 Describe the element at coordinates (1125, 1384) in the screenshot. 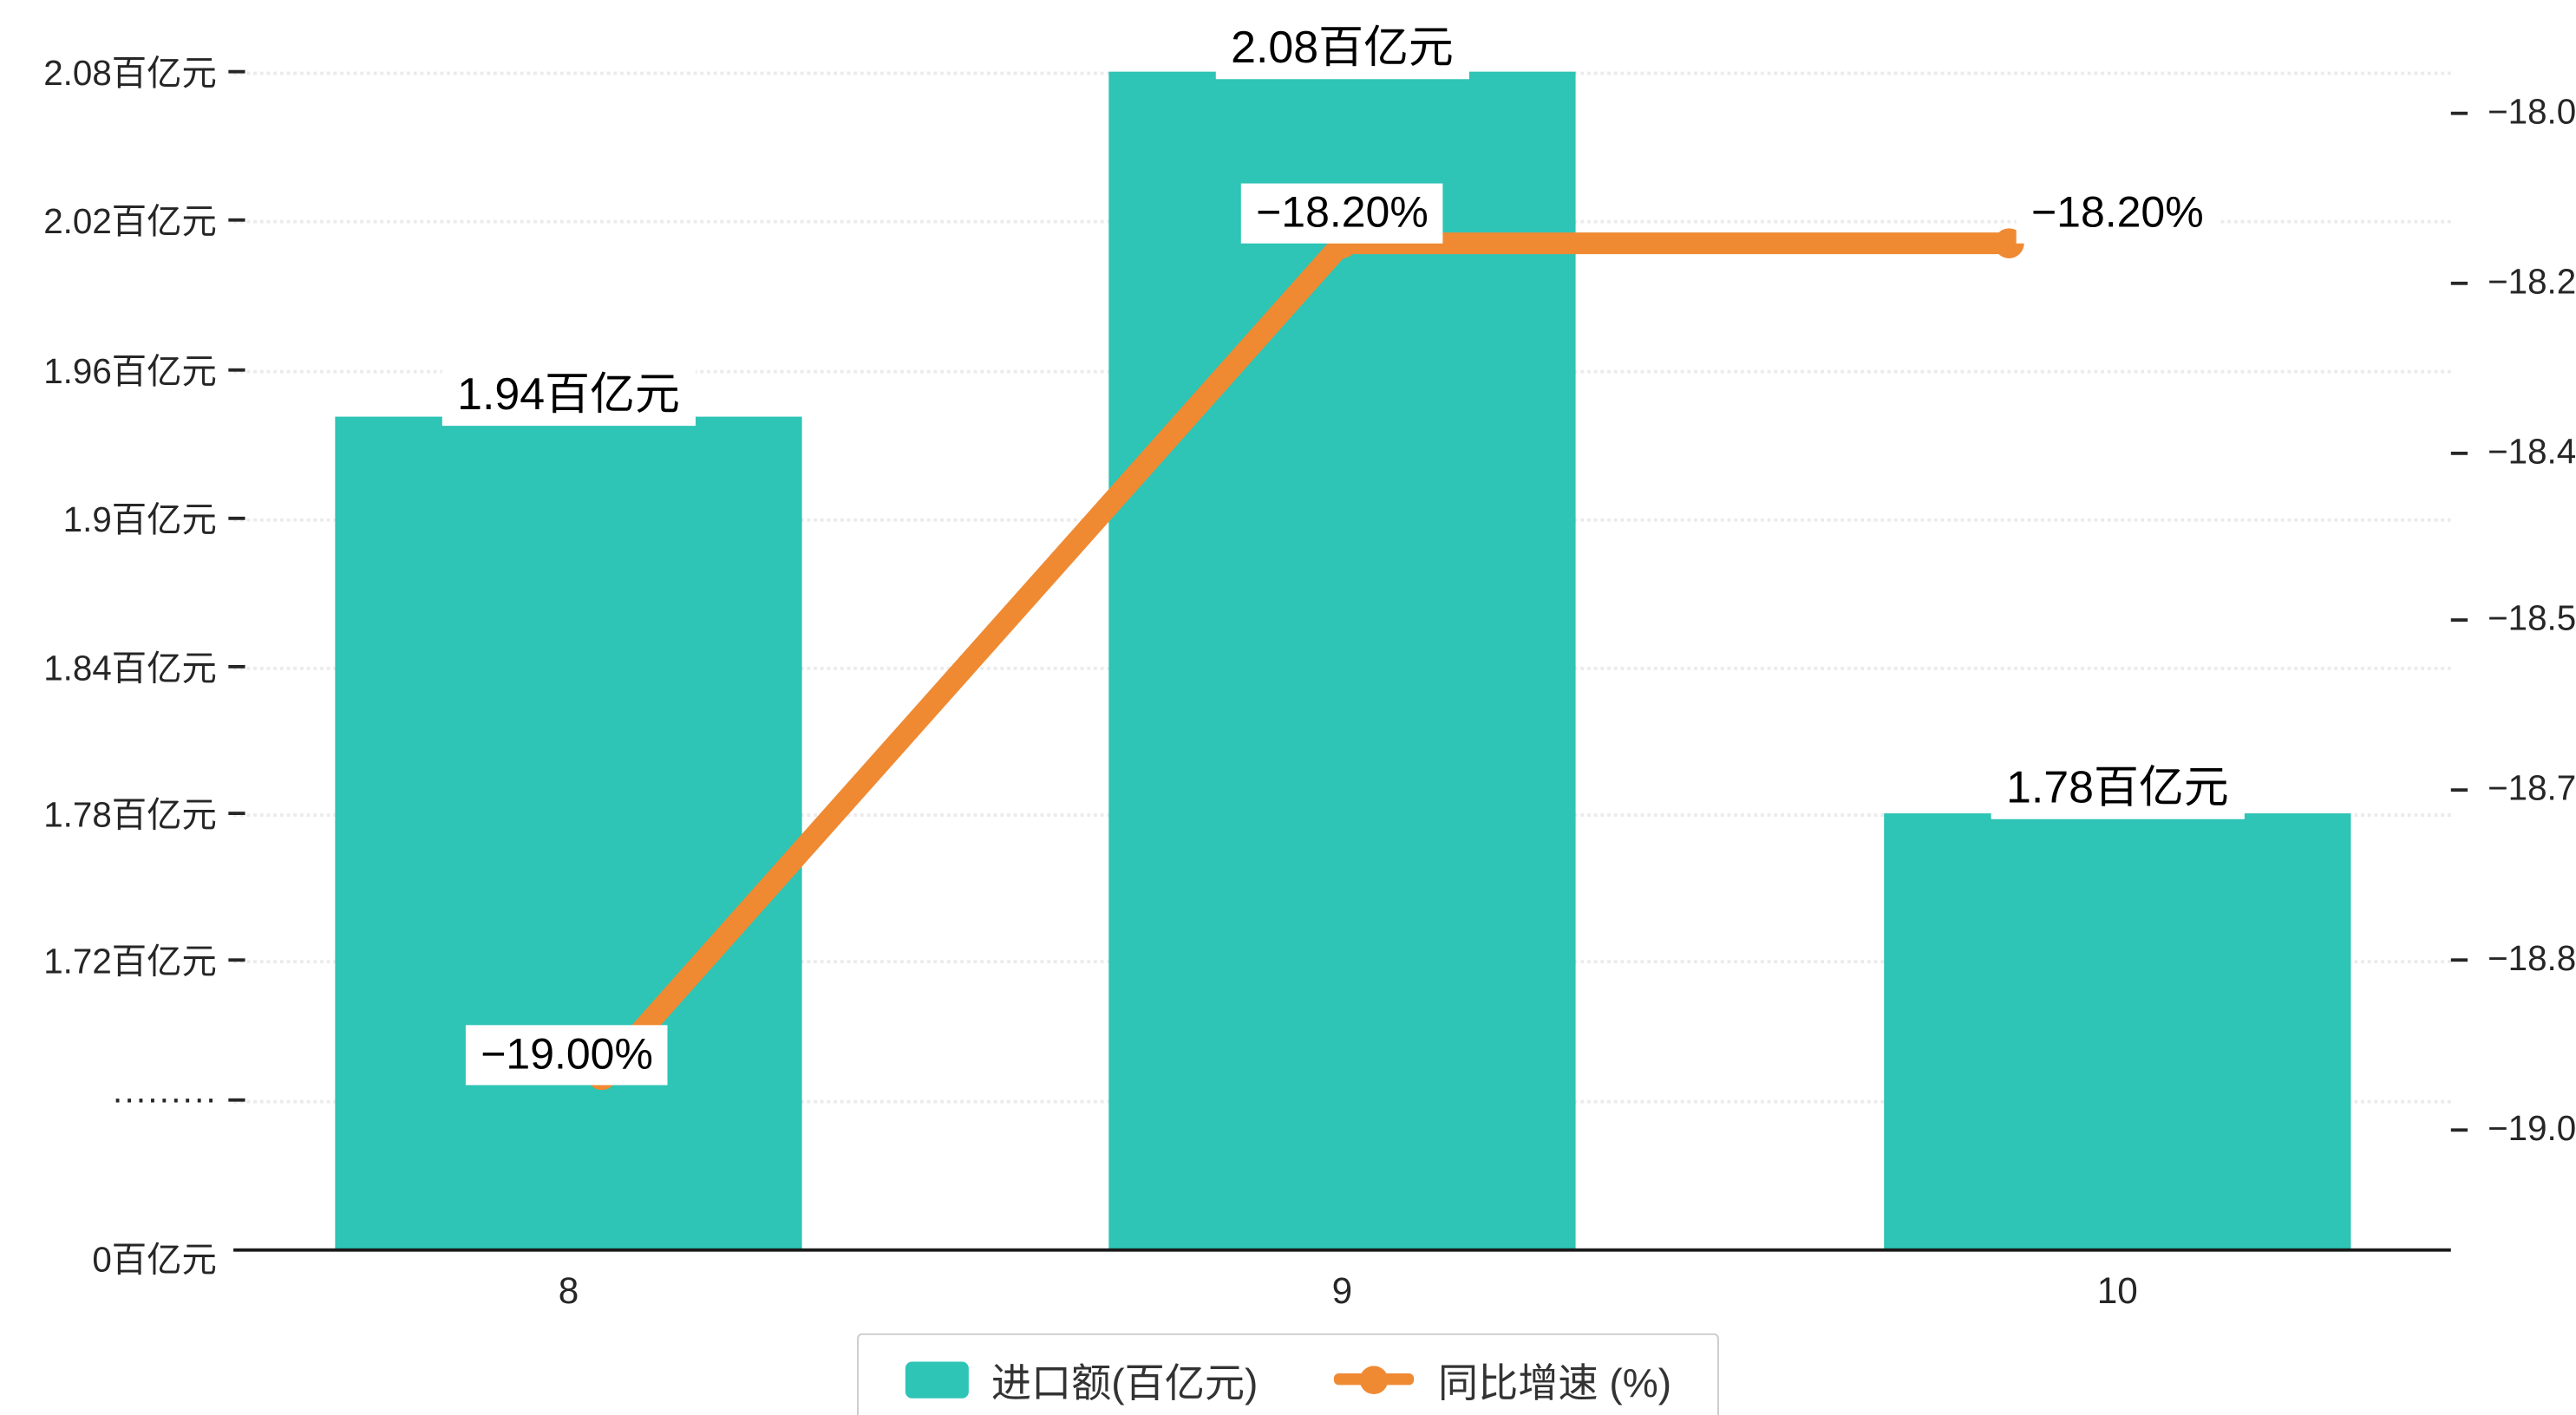

I see `legend-label: 进口额(百亿元)` at that location.